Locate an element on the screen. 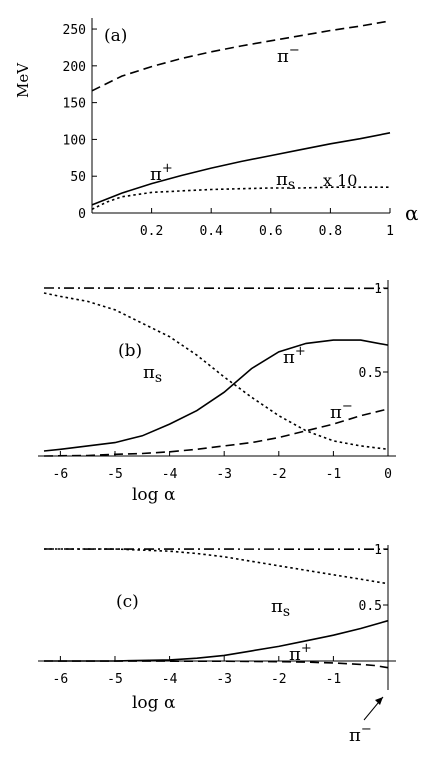  c-pi-plus-label: π+ is located at coordinates (300, 653).